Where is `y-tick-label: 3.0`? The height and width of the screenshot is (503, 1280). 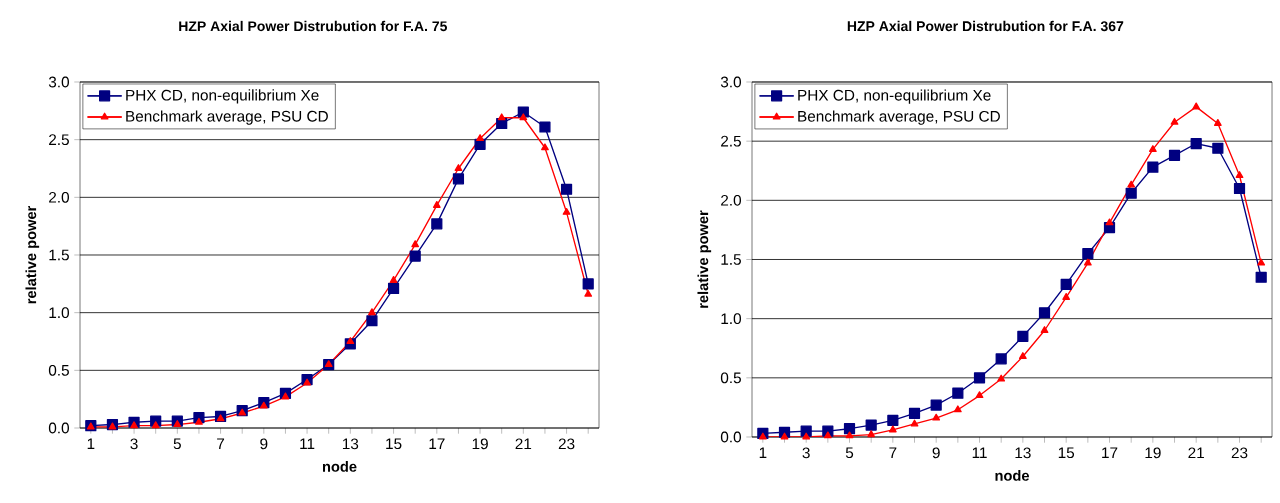 y-tick-label: 3.0 is located at coordinates (731, 82).